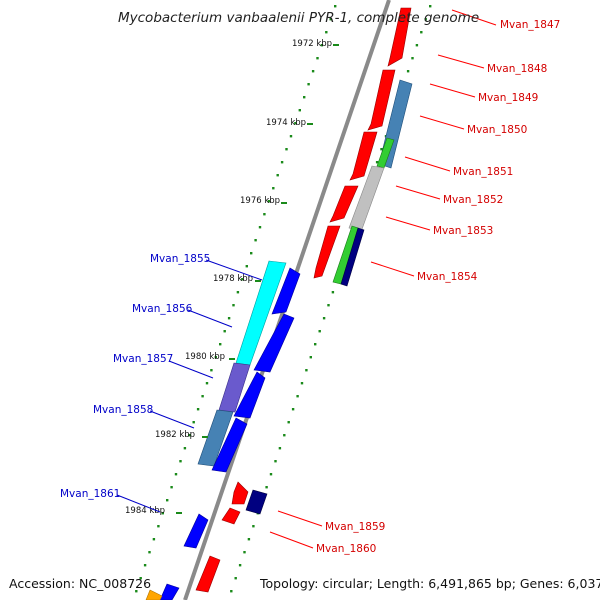 Image resolution: width=600 pixels, height=600 pixels. I want to click on gene-label-mvan-1847: Mvan_1847, so click(530, 25).